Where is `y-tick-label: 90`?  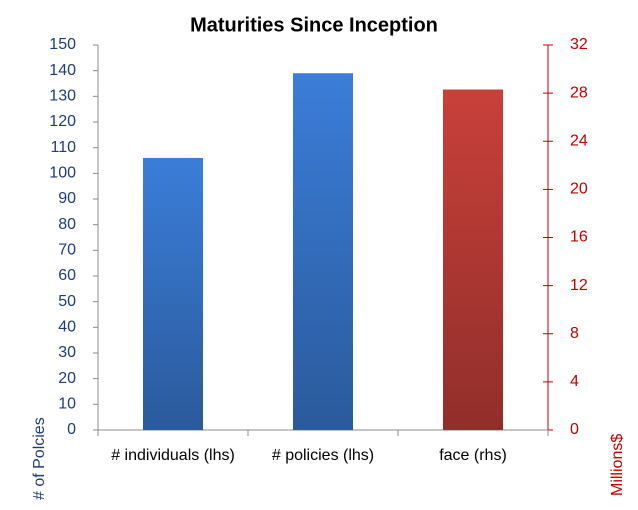 y-tick-label: 90 is located at coordinates (67, 198).